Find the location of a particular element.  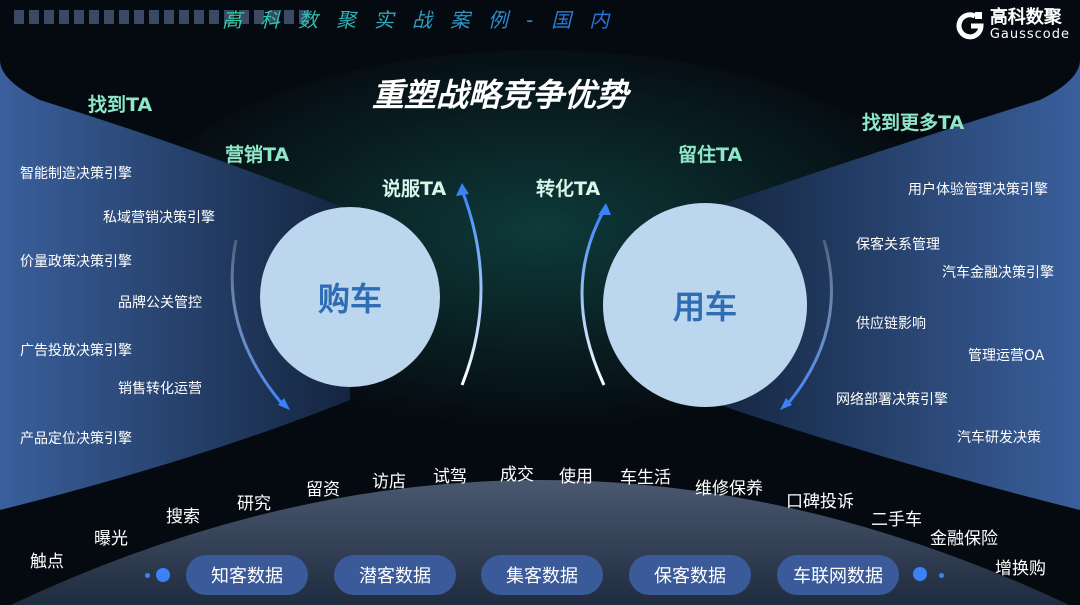

data-pill-baoke: 保客数据 is located at coordinates (690, 575).